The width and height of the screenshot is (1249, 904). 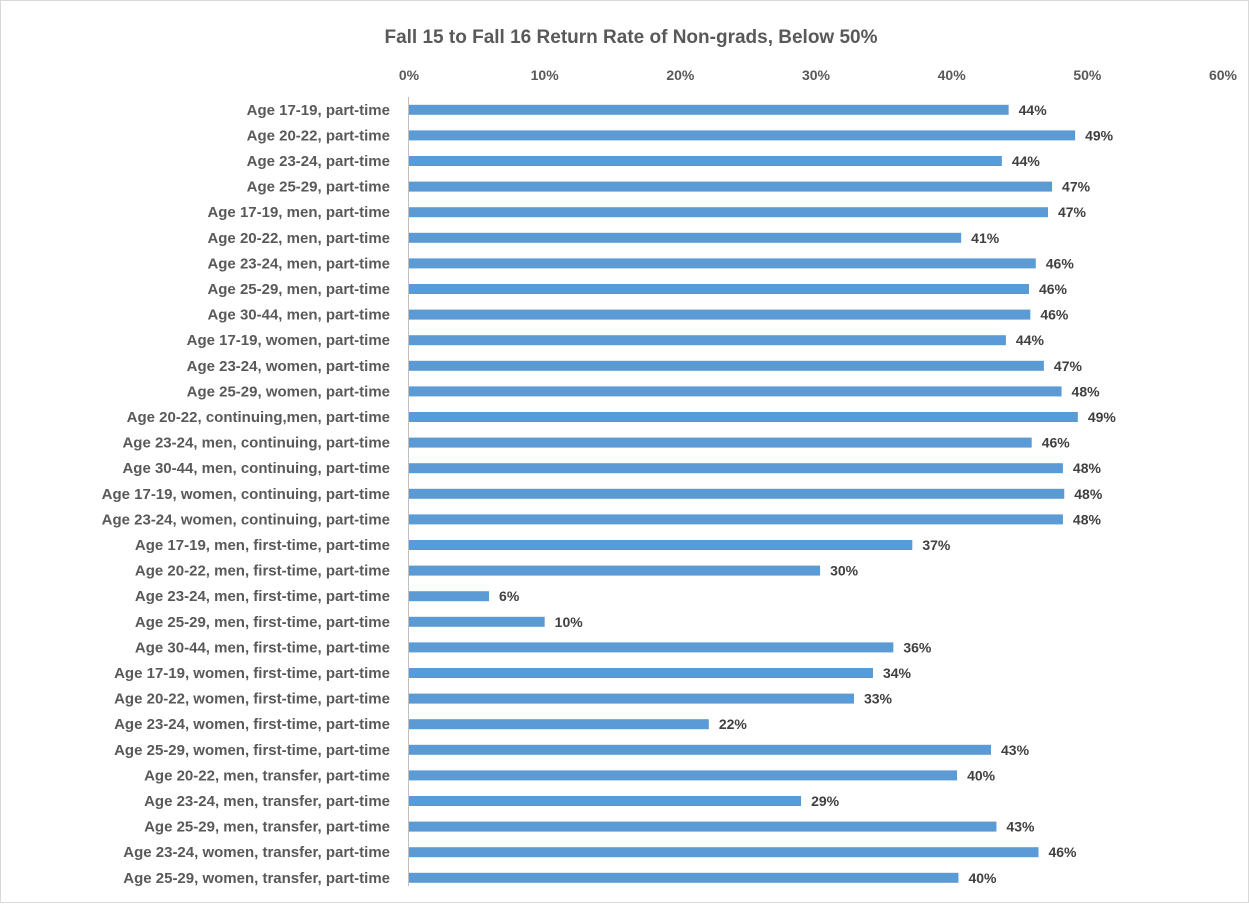 What do you see at coordinates (680, 75) in the screenshot?
I see `x-tick-label: 20%` at bounding box center [680, 75].